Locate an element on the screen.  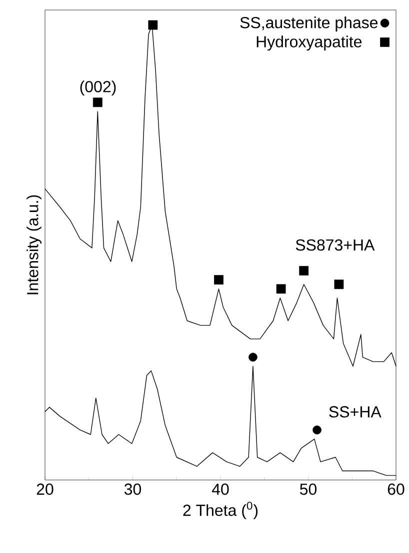
legend-label: Hydroxyapatite is located at coordinates (309, 43).